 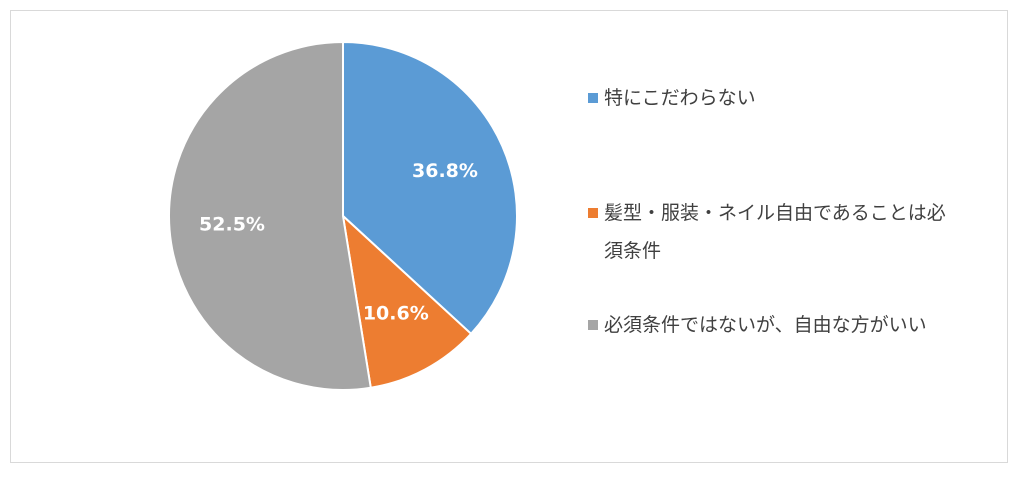 What do you see at coordinates (776, 98) in the screenshot?
I see `legend-entry: 特にこだわらない` at bounding box center [776, 98].